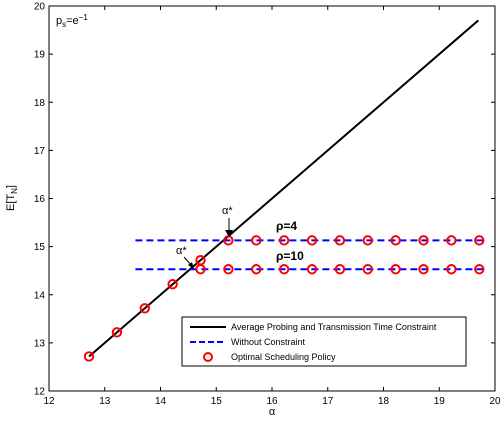  What do you see at coordinates (40, 7) in the screenshot?
I see `y-tick-label: 20` at bounding box center [40, 7].